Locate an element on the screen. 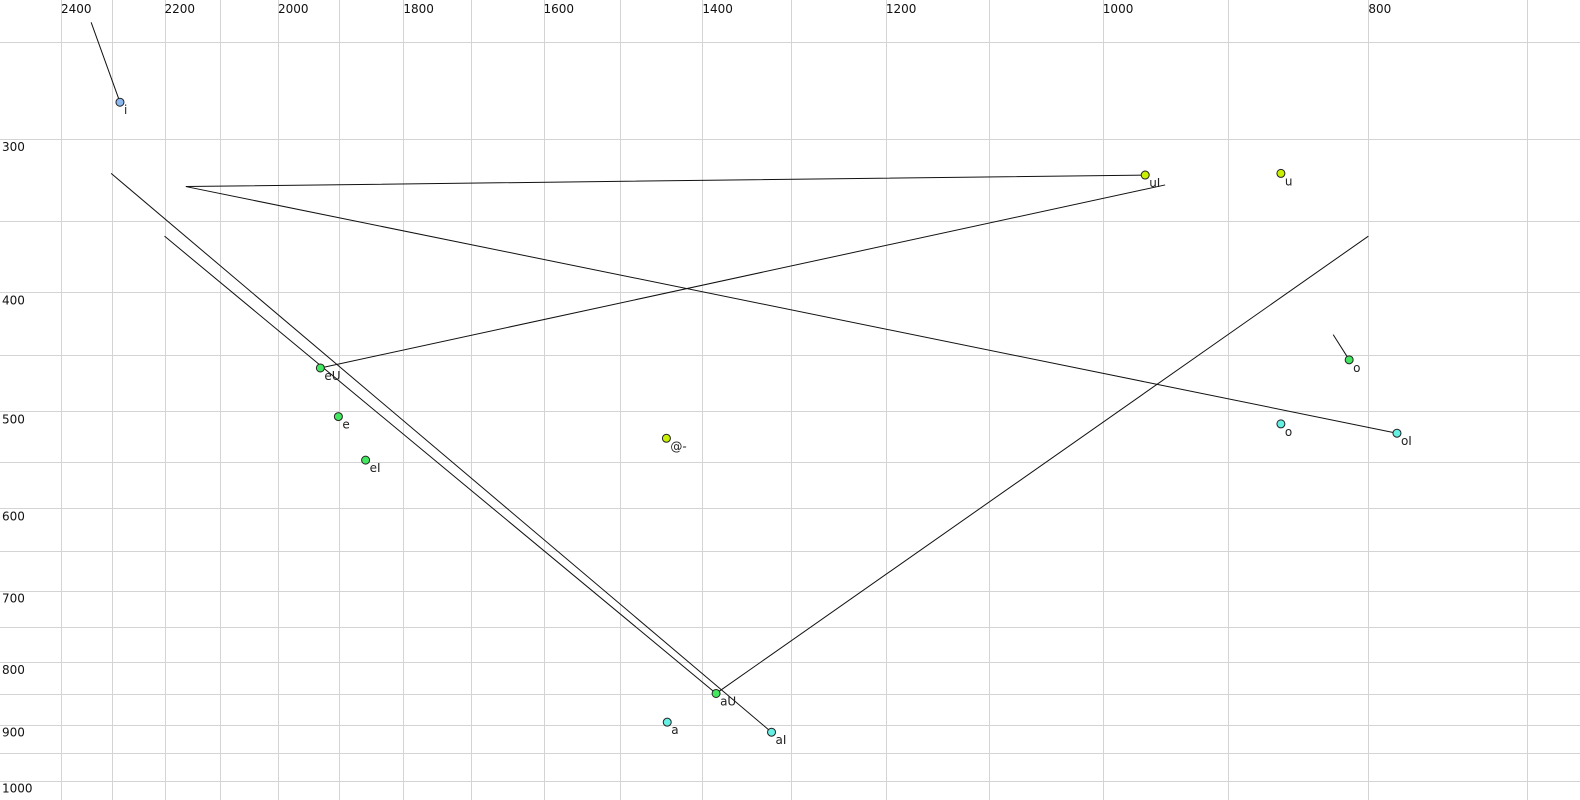 This screenshot has width=1580, height=800. point-label: aU is located at coordinates (728, 701).